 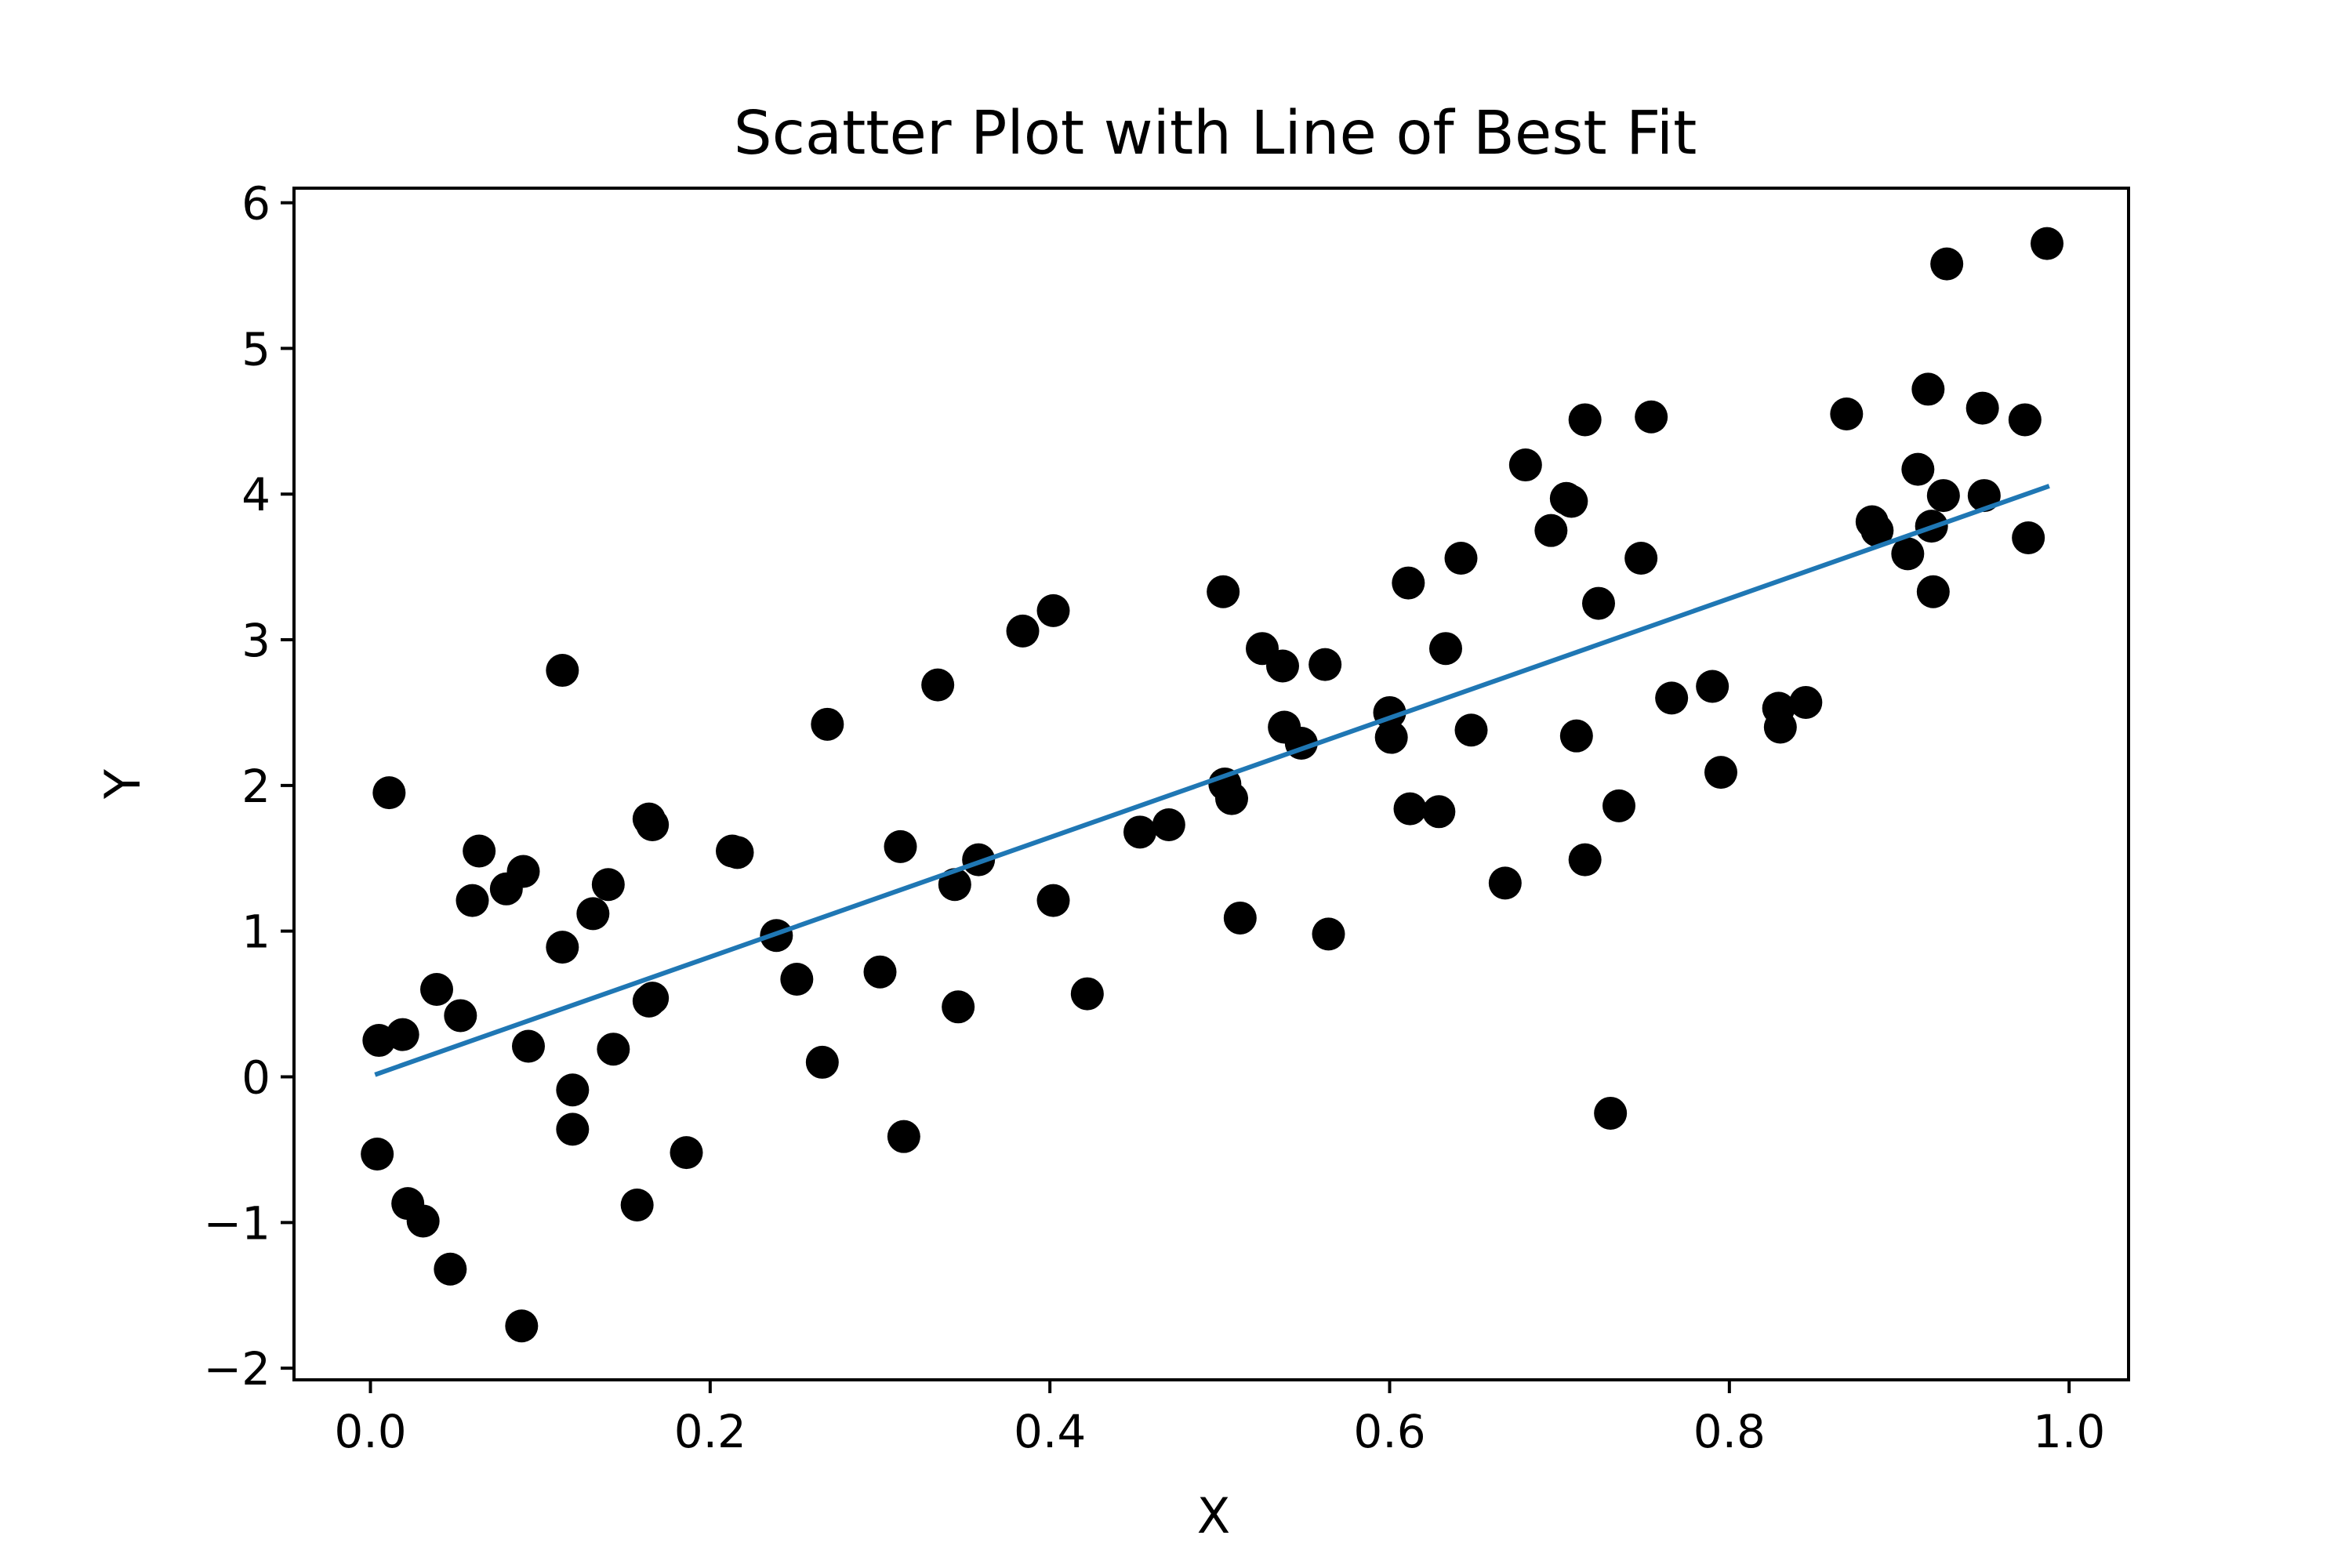 I want to click on y-tick-label: 5, so click(x=255, y=349).